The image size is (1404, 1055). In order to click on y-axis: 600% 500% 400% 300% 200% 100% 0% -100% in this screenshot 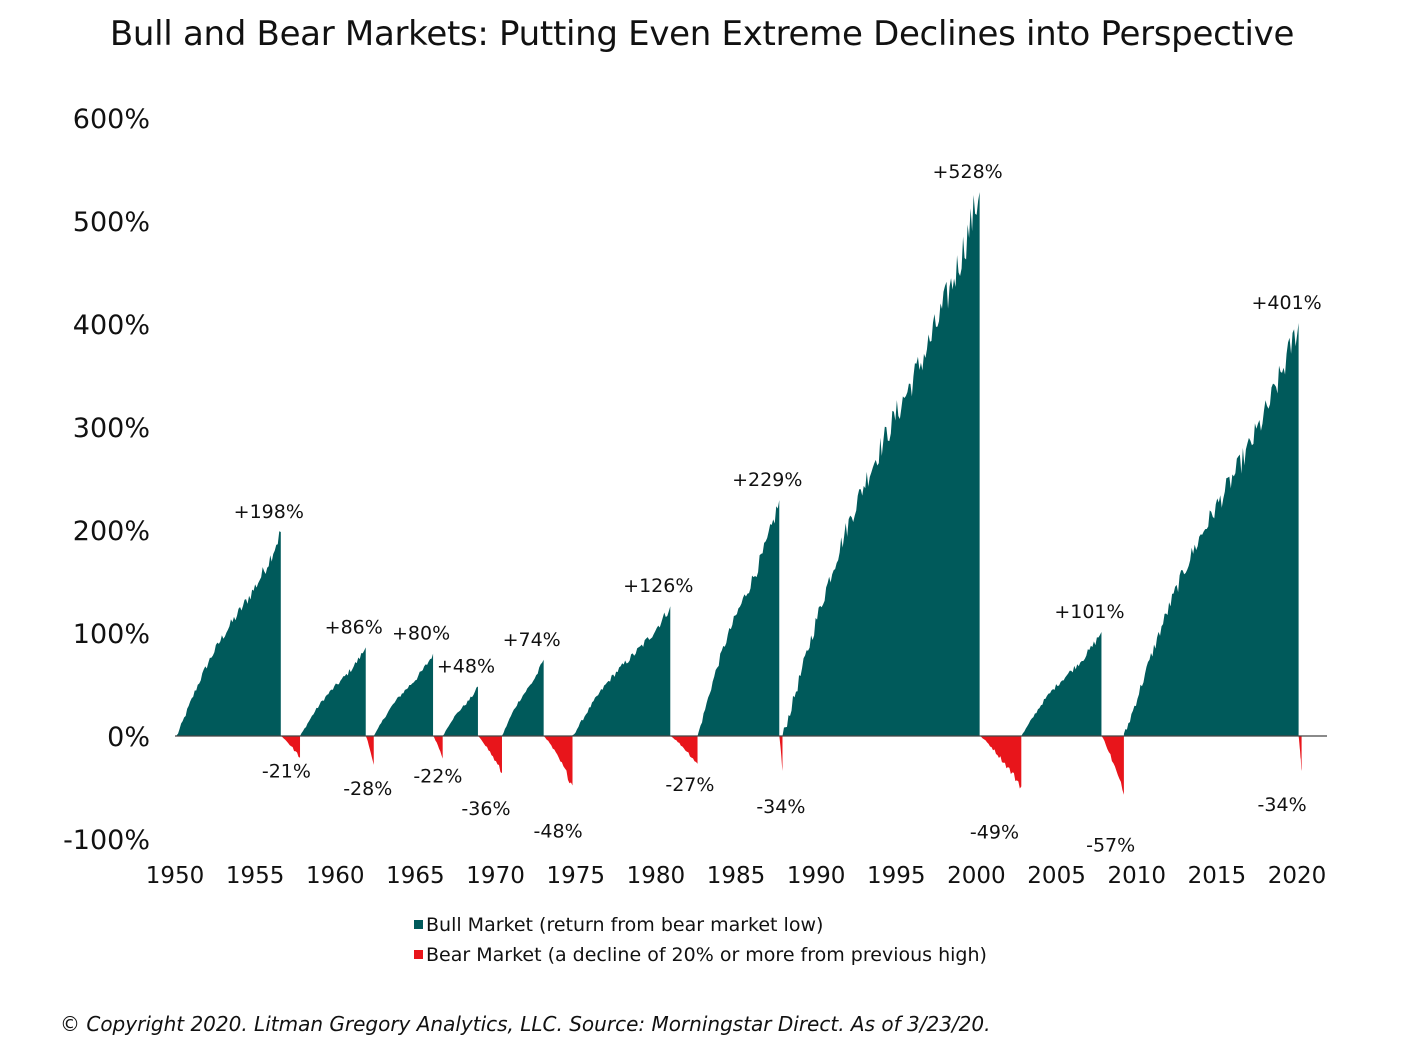, I will do `click(106, 480)`.